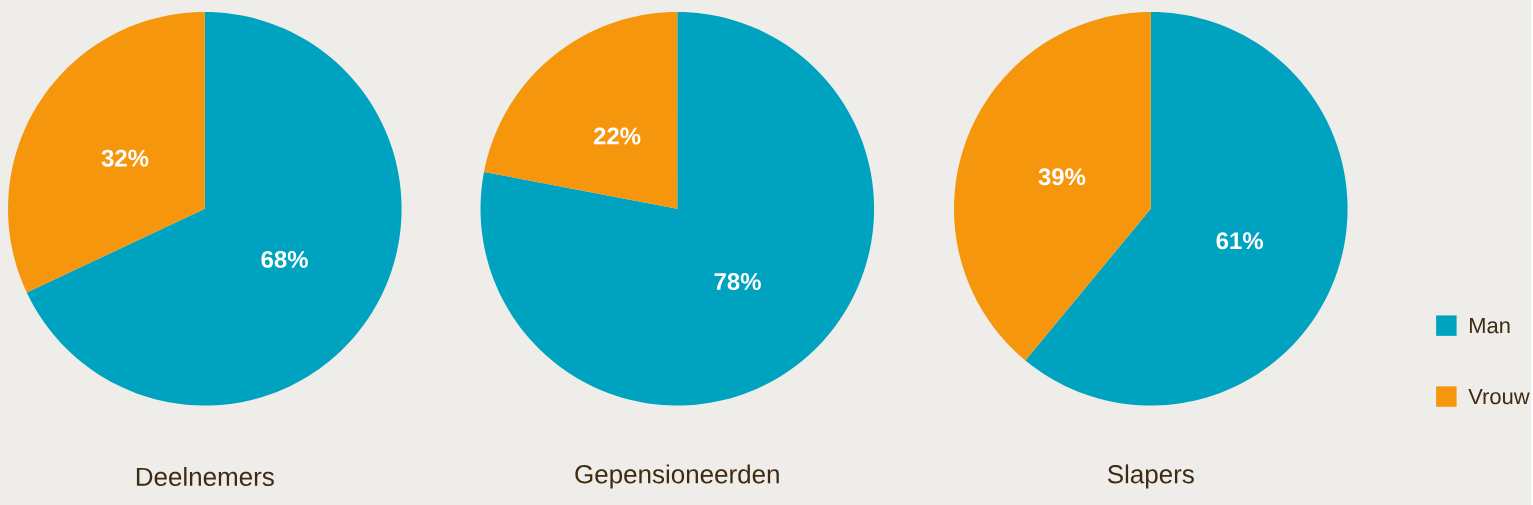 The height and width of the screenshot is (505, 1533). Describe the element at coordinates (284, 259) in the screenshot. I see `data-label: 68%` at that location.